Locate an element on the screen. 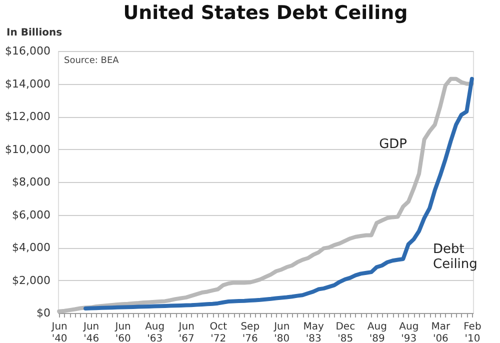  x-tick-label: Jun '80 is located at coordinates (281, 332).